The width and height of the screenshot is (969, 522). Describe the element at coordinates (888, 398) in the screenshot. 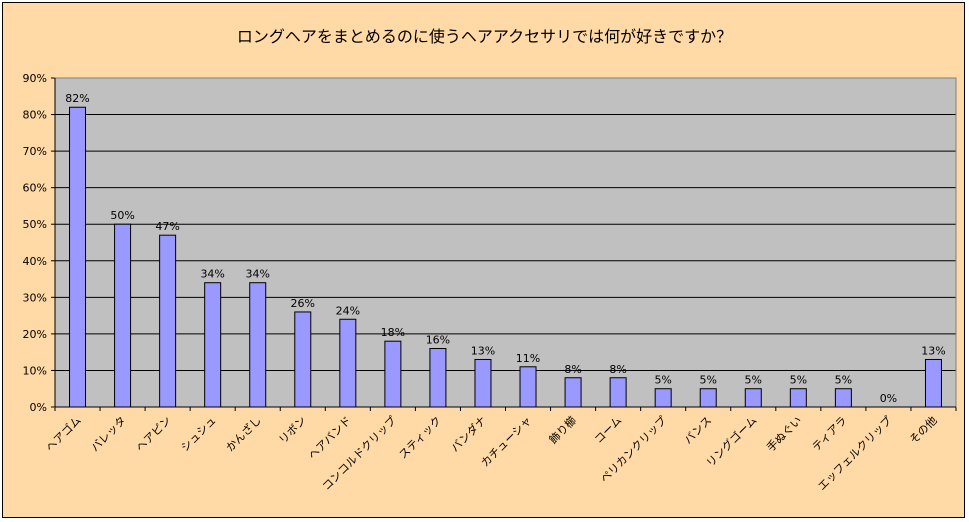

I see `data-label: 0%` at that location.